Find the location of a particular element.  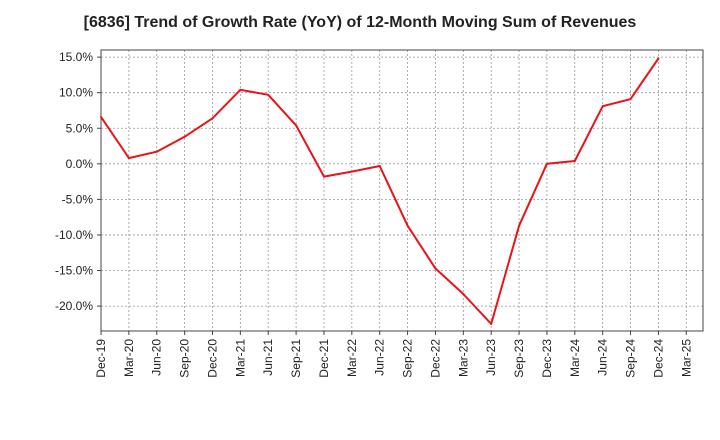

x-tick-label: Sep-24 is located at coordinates (631, 358).